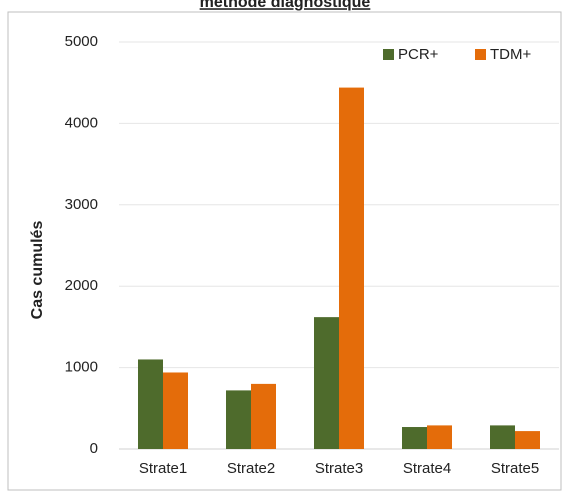 The width and height of the screenshot is (570, 495). What do you see at coordinates (37, 270) in the screenshot?
I see `y-axis-label: Cas cumulés` at bounding box center [37, 270].